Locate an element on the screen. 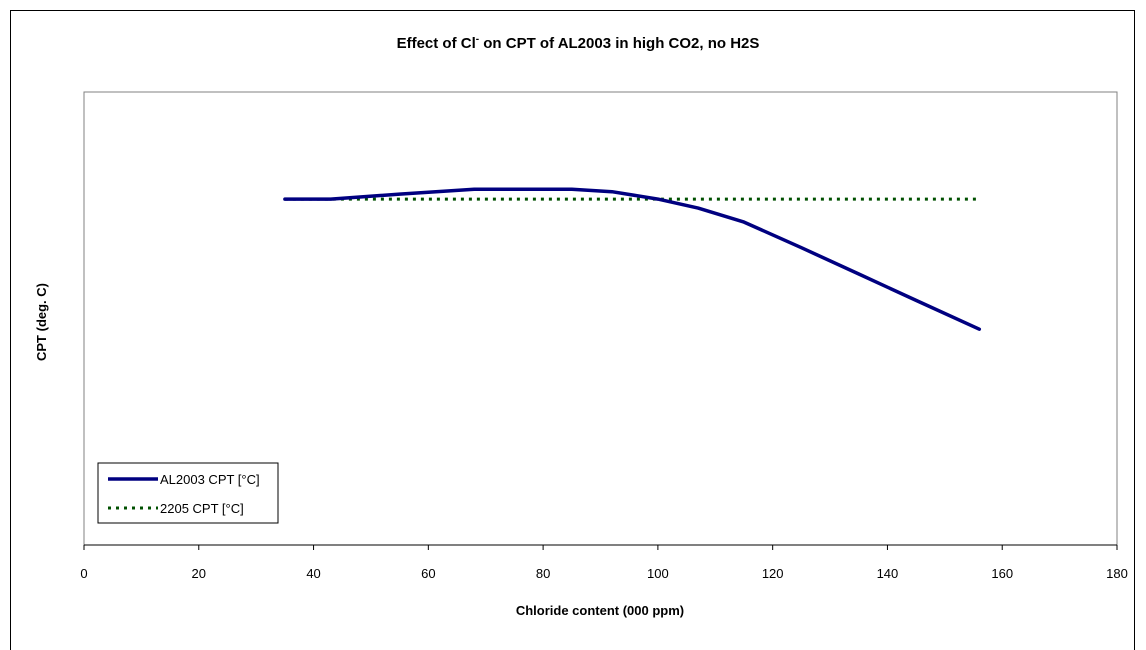 Image resolution: width=1146 pixels, height=650 pixels. y-axis-title: CPT (deg. C) is located at coordinates (41, 322).